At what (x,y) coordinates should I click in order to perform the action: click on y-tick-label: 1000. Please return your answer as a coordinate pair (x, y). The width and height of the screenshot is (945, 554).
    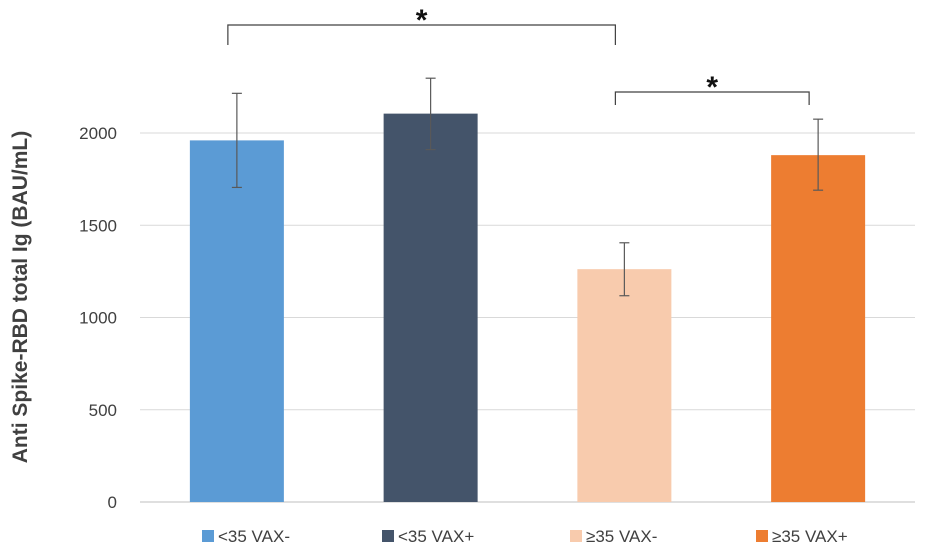
    Looking at the image, I should click on (98, 318).